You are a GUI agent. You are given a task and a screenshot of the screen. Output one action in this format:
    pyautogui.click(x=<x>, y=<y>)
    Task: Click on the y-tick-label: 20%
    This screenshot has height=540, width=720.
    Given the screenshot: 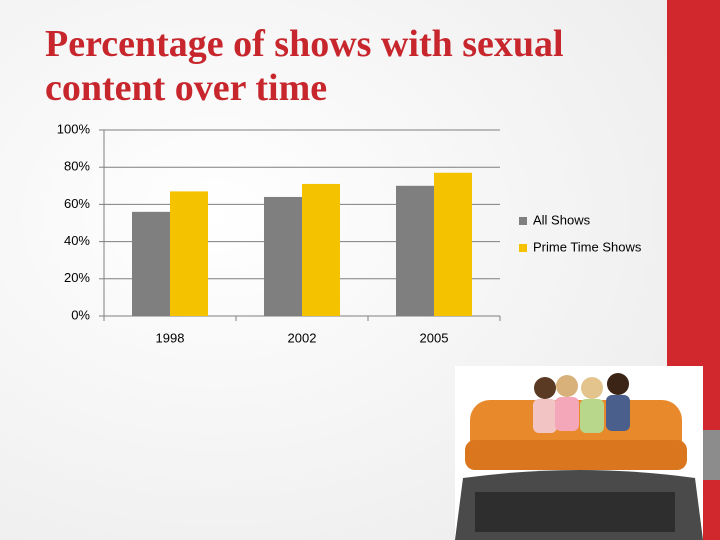 What is the action you would take?
    pyautogui.click(x=77, y=277)
    